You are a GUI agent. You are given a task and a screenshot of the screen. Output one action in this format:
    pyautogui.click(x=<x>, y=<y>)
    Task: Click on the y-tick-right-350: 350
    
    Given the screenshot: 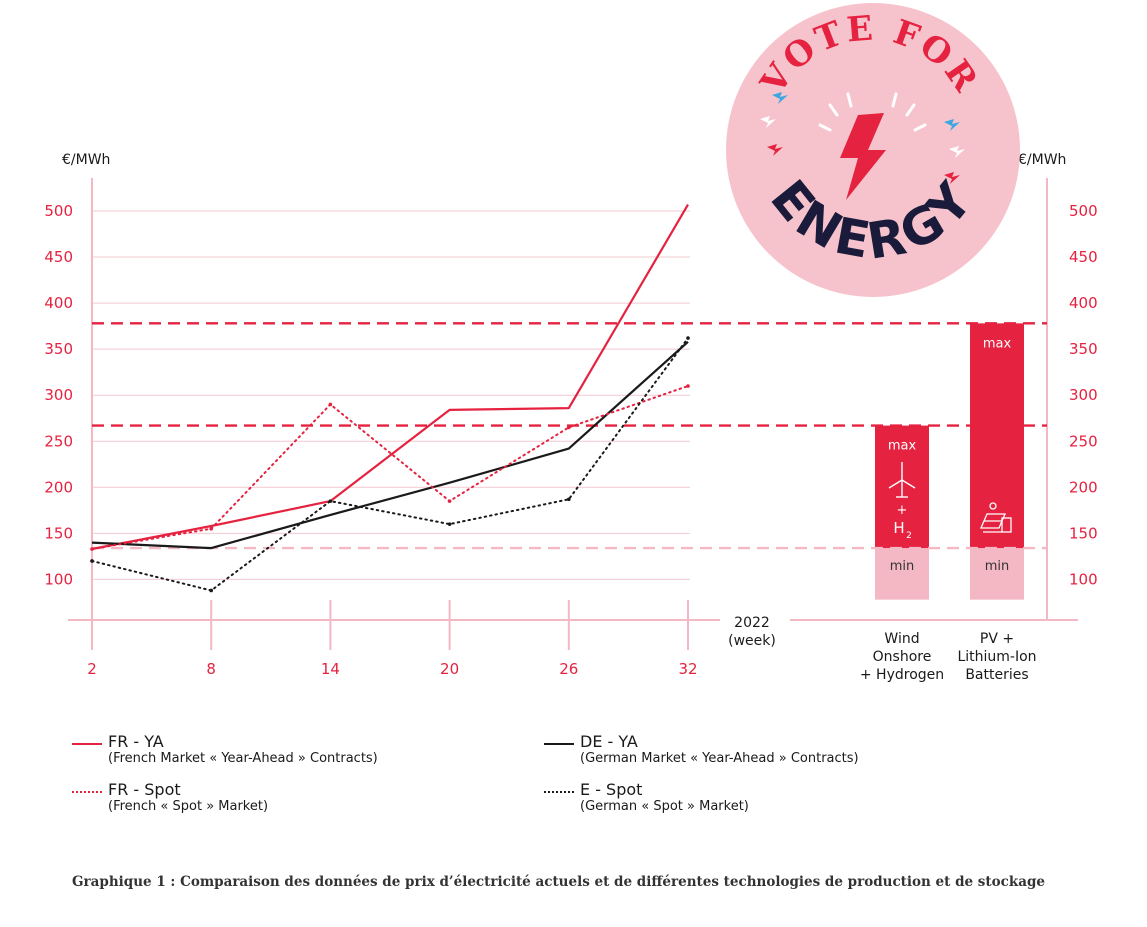 What is the action you would take?
    pyautogui.click(x=1083, y=349)
    